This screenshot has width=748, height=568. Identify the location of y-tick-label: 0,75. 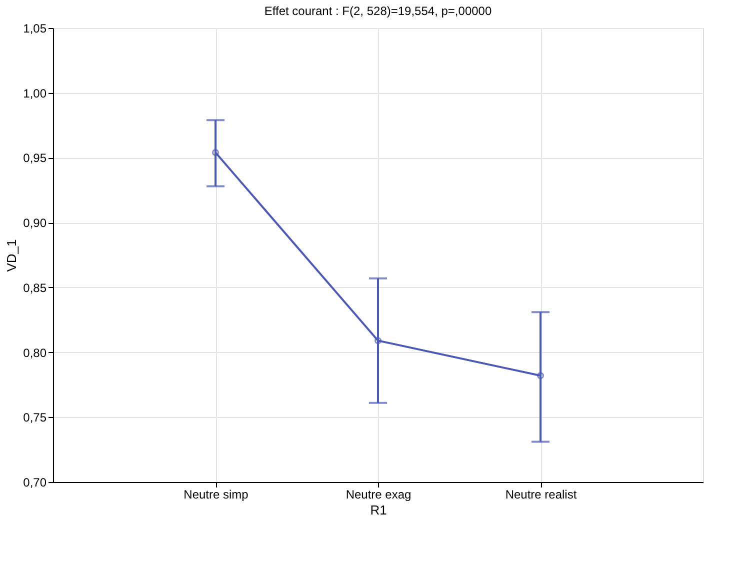
(35, 417).